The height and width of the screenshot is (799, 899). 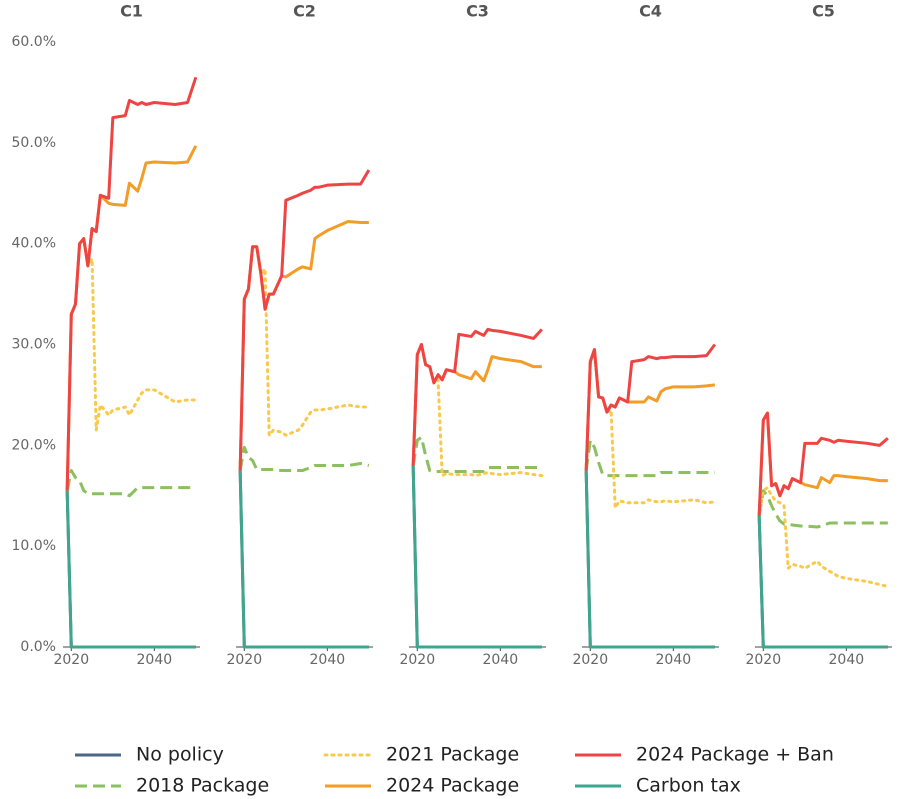 What do you see at coordinates (34, 546) in the screenshot?
I see `y-tick-label: 10.0%` at bounding box center [34, 546].